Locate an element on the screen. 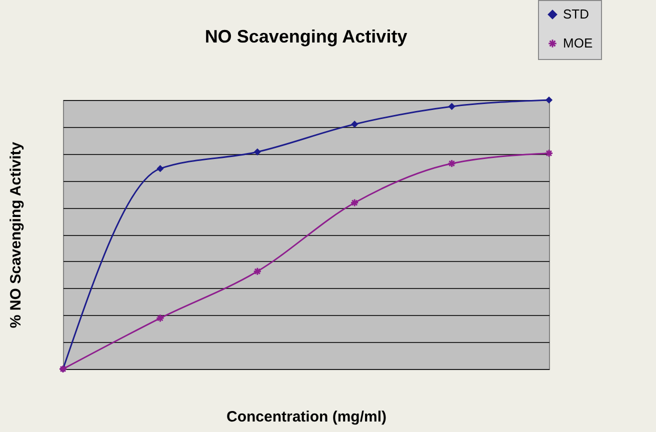  y-axis-title: % NO Scavenging Activity is located at coordinates (16, 234).